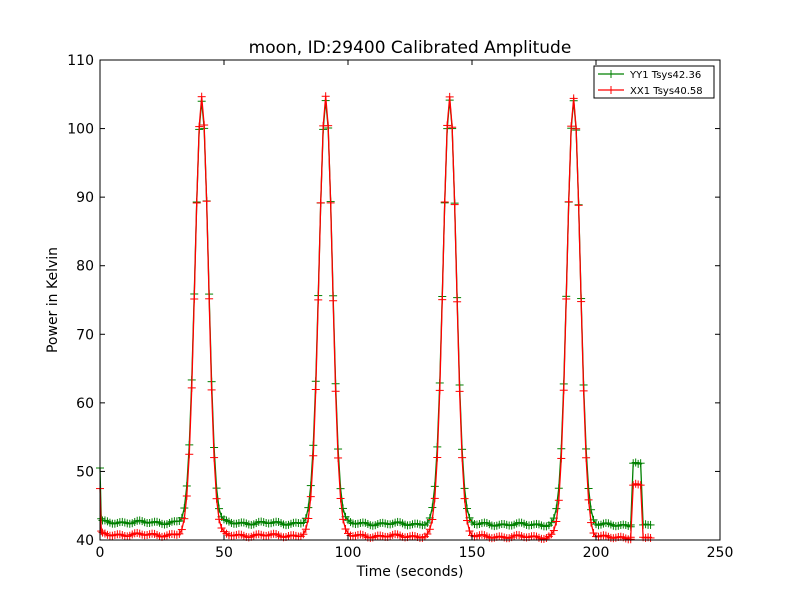 The height and width of the screenshot is (600, 800). What do you see at coordinates (85, 404) in the screenshot?
I see `y-tick-label: 60` at bounding box center [85, 404].